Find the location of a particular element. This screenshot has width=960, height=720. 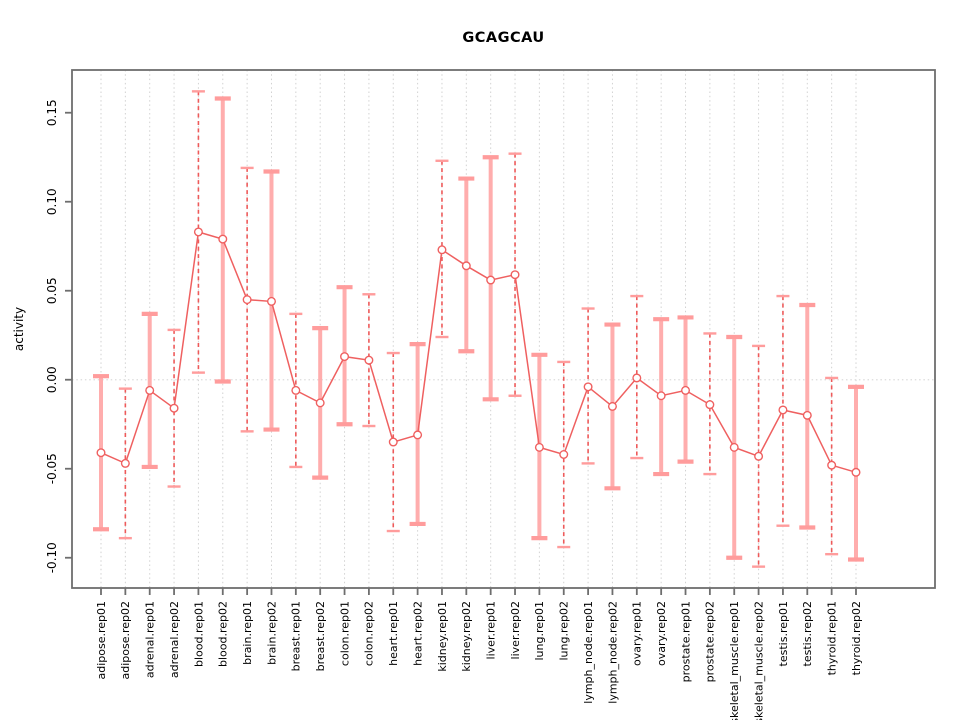

data-point-kidney.rep02 is located at coordinates (466, 266).